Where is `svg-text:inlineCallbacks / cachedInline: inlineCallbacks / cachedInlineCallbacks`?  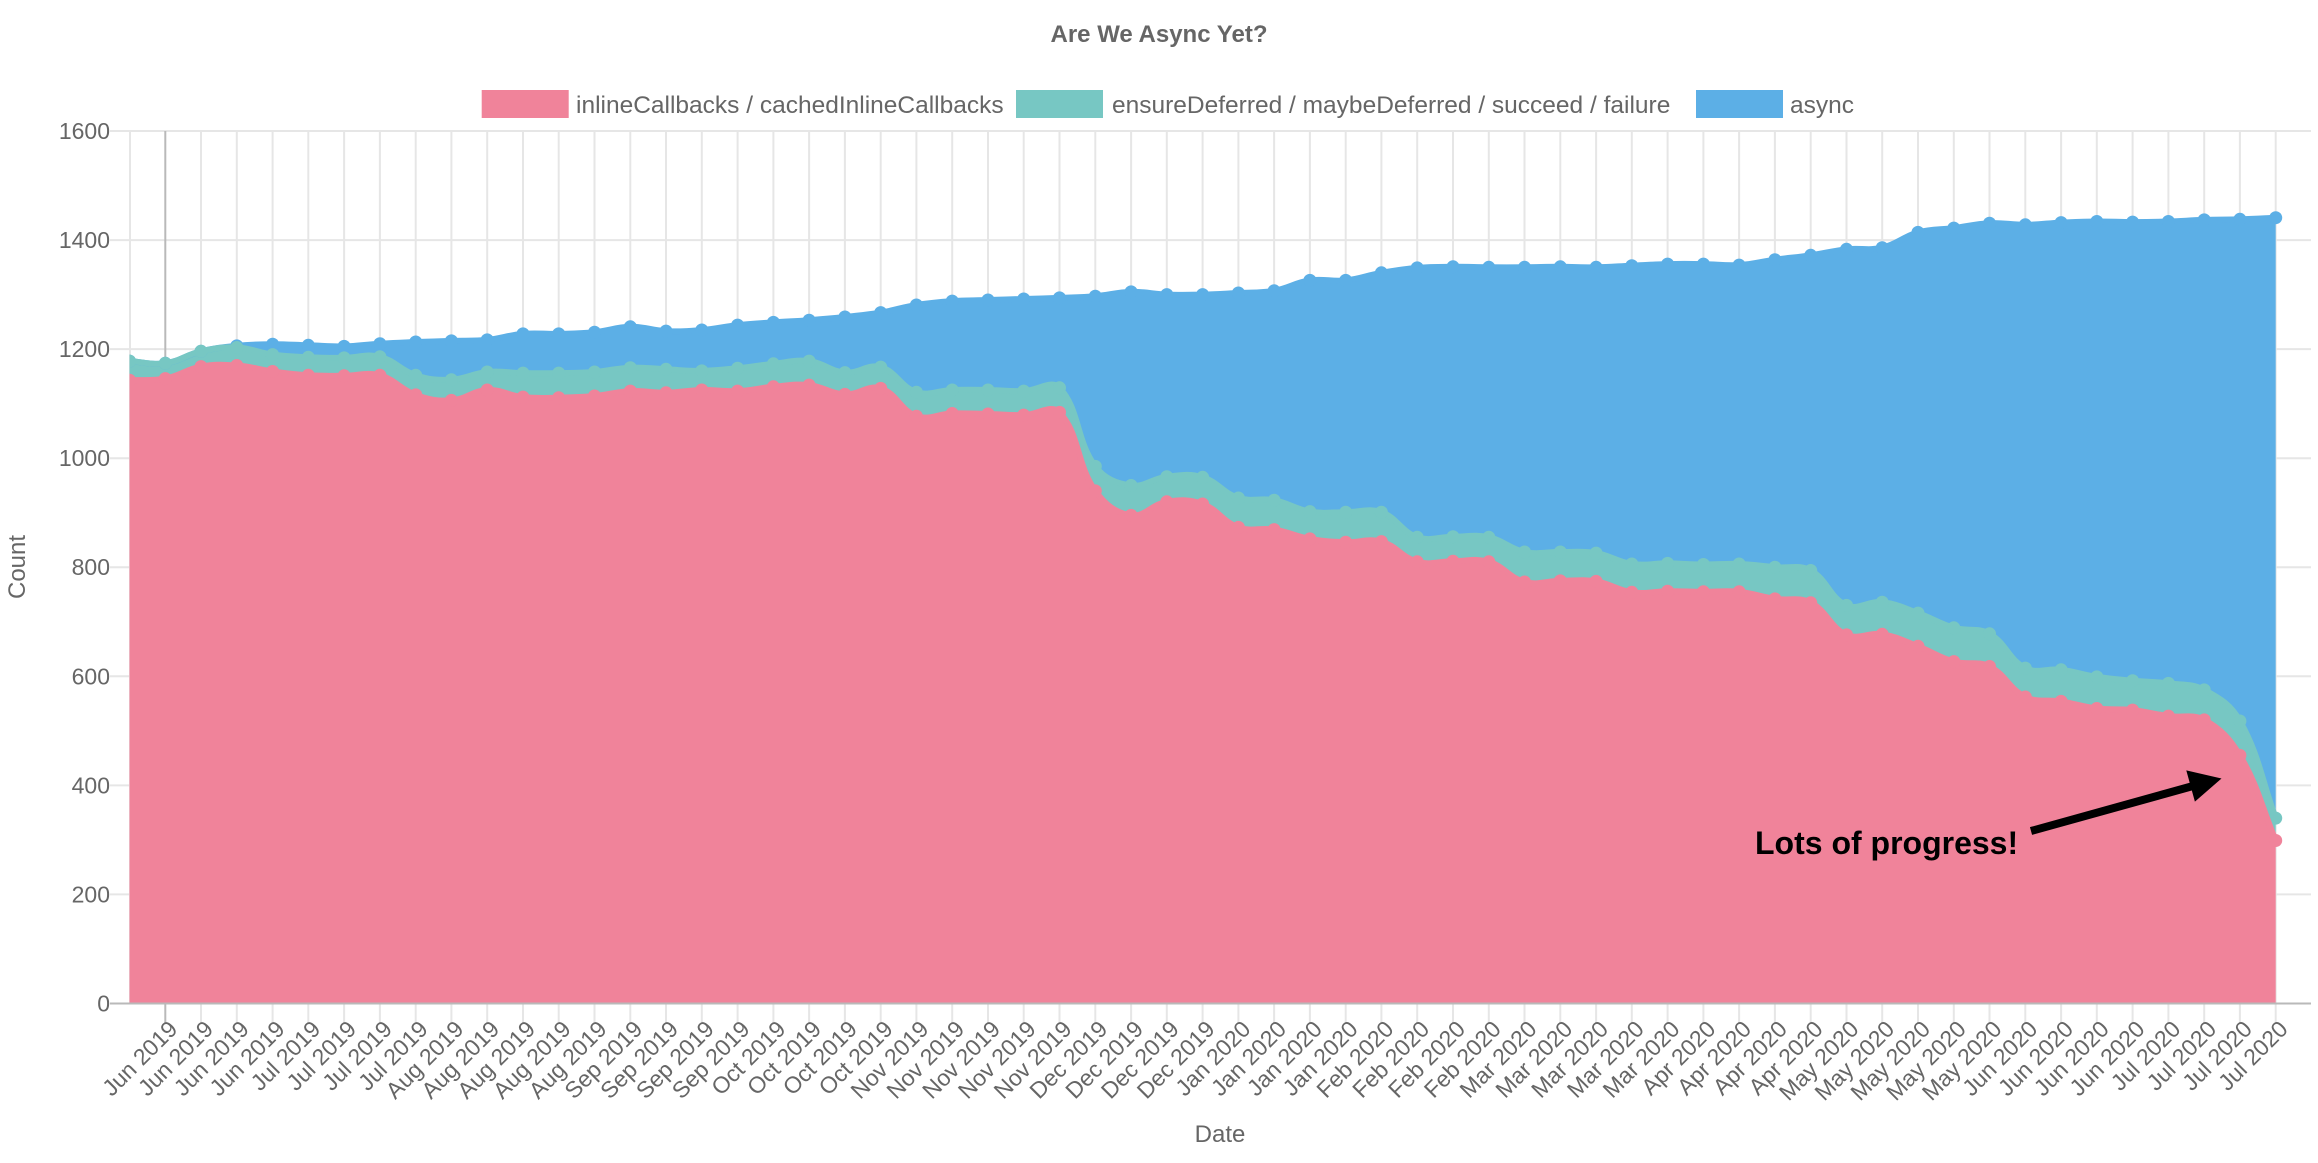
svg-text:inlineCallbacks / cachedInline: inlineCallbacks / cachedInlineCallbacks is located at coordinates (790, 105).